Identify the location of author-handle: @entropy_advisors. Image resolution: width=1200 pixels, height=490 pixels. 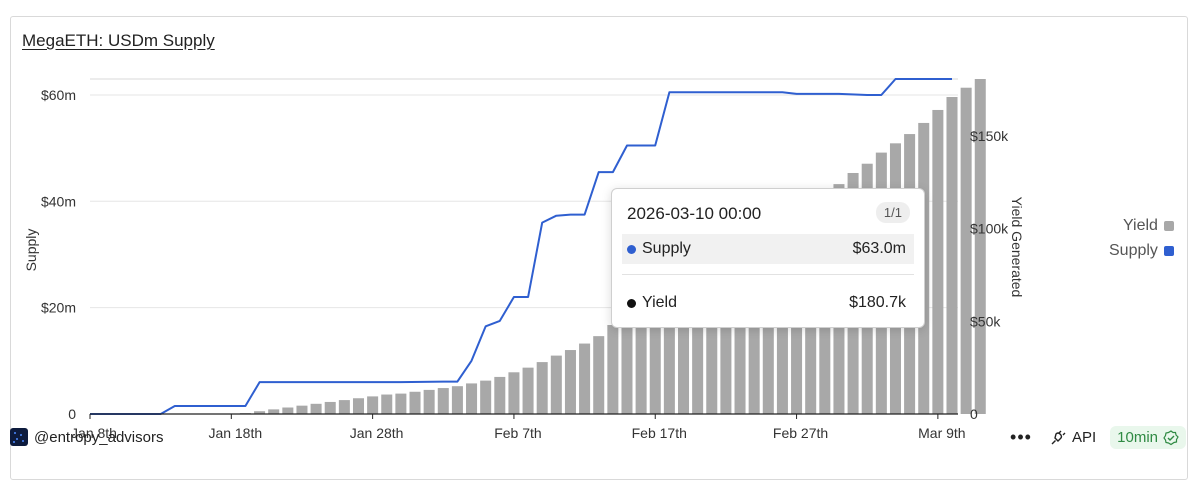
(99, 437).